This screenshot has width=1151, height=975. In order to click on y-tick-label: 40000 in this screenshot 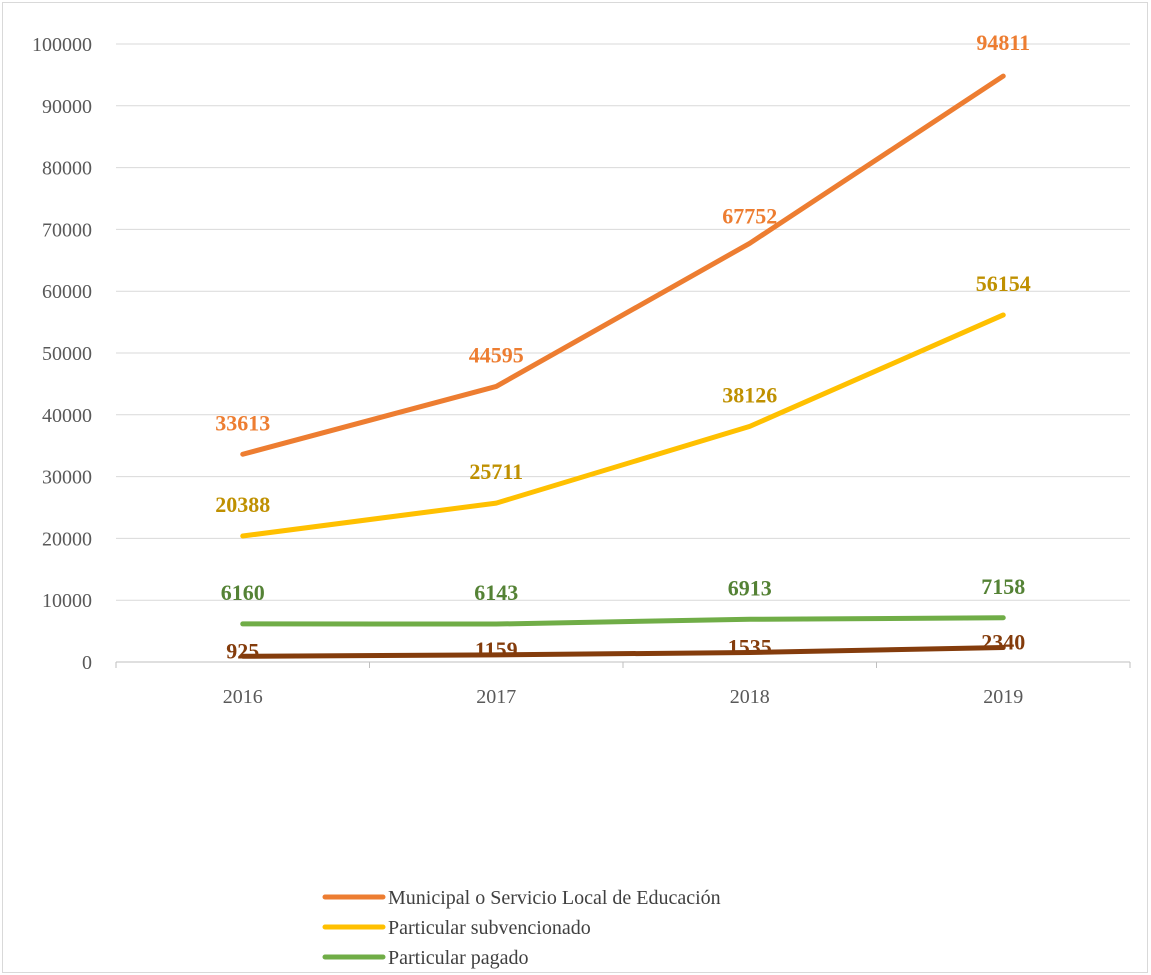, I will do `click(67, 416)`.